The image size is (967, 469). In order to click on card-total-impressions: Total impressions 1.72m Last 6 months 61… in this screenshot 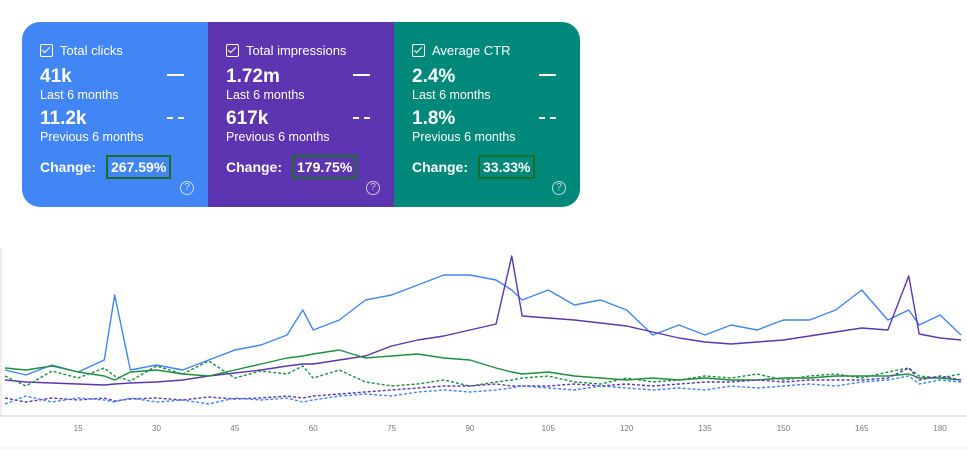, I will do `click(301, 114)`.